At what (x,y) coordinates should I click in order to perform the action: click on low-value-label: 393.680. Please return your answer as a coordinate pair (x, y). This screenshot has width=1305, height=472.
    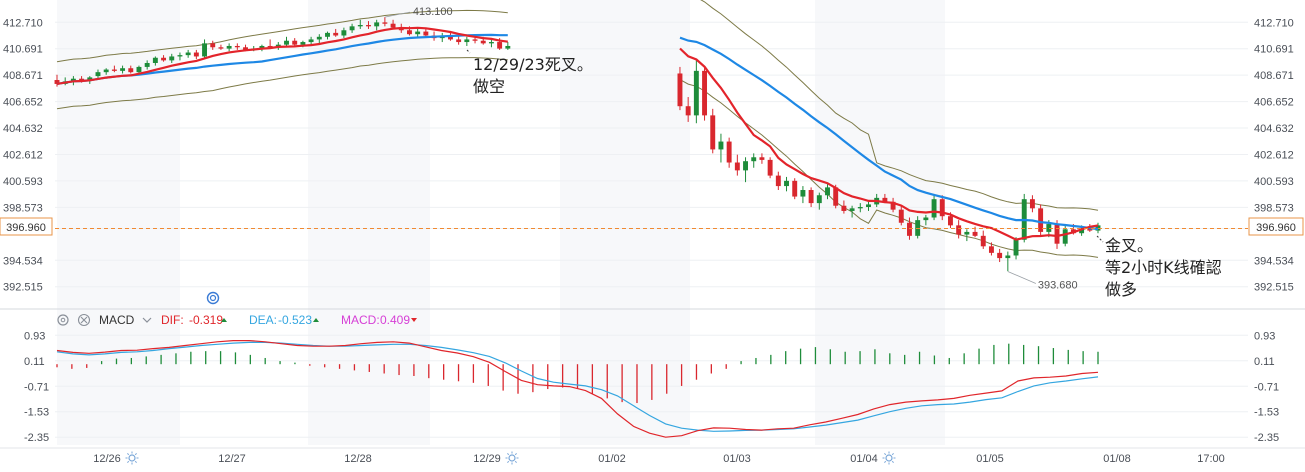
    Looking at the image, I should click on (1058, 285).